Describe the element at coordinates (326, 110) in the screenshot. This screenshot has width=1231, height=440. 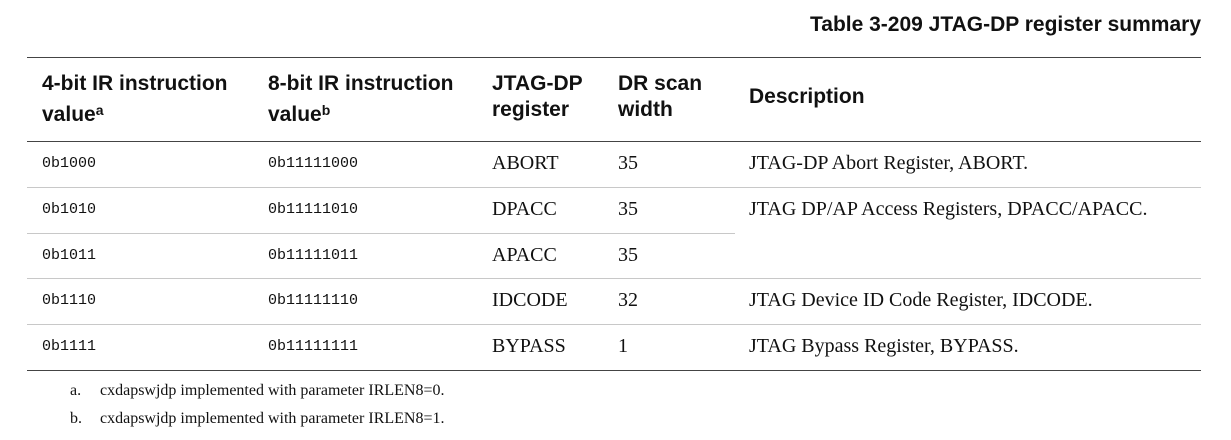
I see `footnote-ref: b` at that location.